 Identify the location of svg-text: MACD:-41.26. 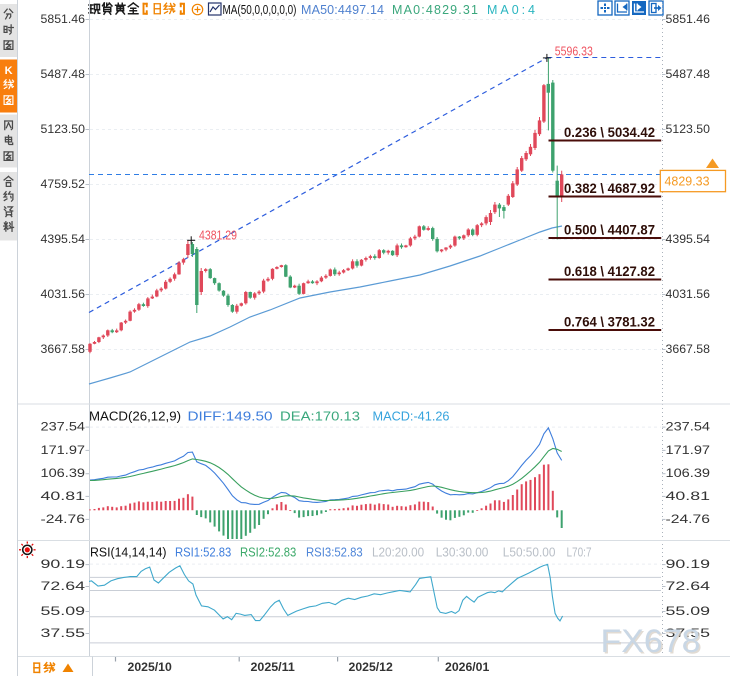
(411, 417).